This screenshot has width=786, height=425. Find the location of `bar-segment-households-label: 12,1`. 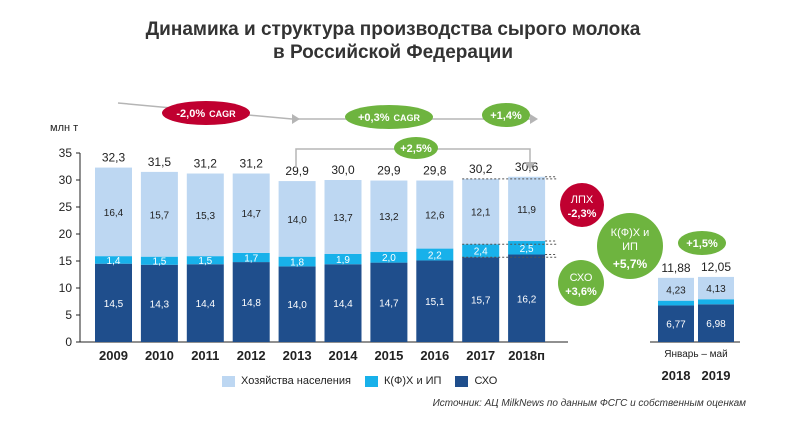

bar-segment-households-label: 12,1 is located at coordinates (481, 213).